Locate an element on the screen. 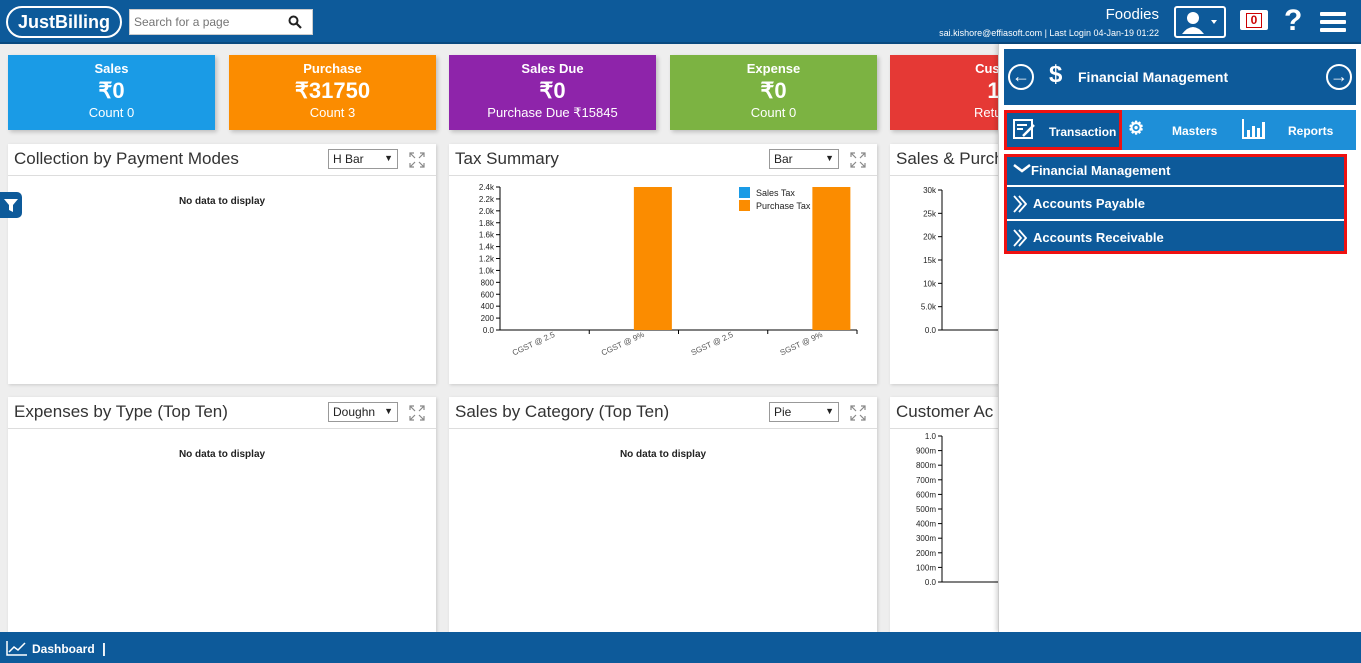 This screenshot has height=663, width=1361. y-tick-label: 20k is located at coordinates (930, 237).